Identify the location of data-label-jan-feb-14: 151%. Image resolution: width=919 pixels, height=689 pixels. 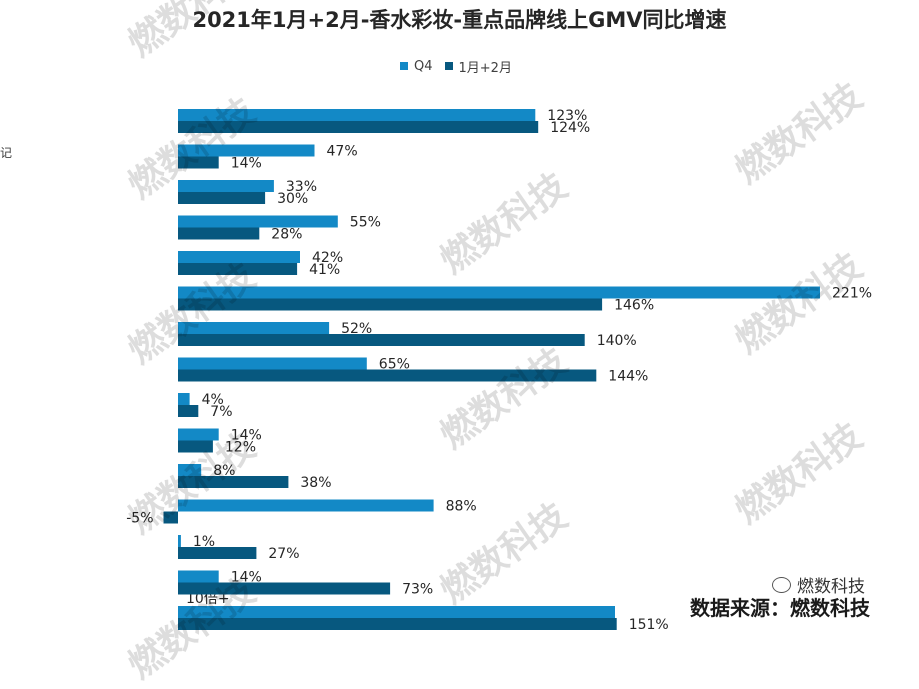
(649, 623).